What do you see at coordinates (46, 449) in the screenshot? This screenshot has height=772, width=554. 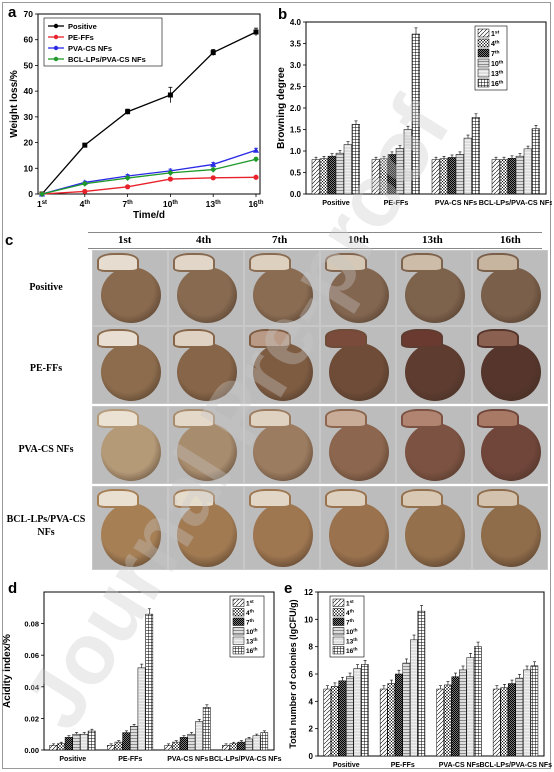 I see `row-head-pva: PVA-CS NFs` at bounding box center [46, 449].